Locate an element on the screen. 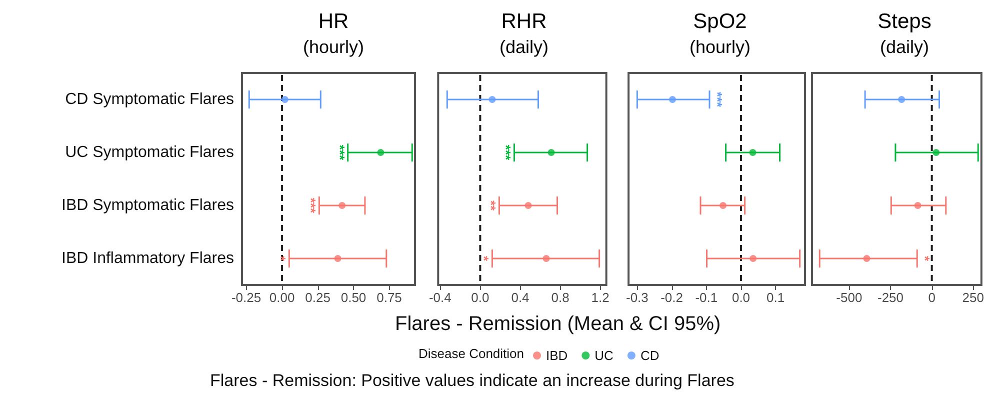 Image resolution: width=987 pixels, height=403 pixels. x-tick-label: 0.8 is located at coordinates (560, 297).